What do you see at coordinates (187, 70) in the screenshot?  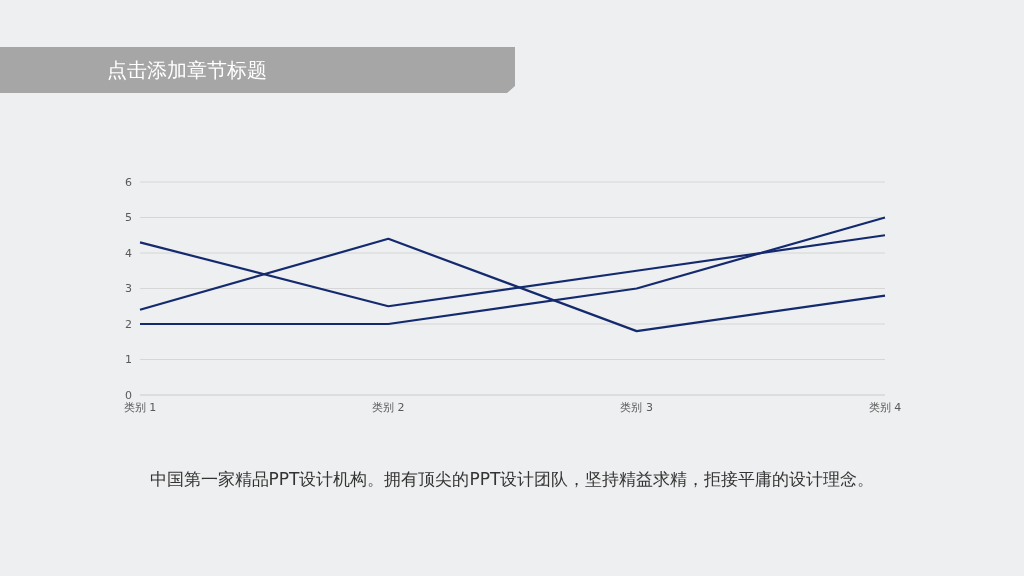 I see `chart-title: 点击添加章节标题` at bounding box center [187, 70].